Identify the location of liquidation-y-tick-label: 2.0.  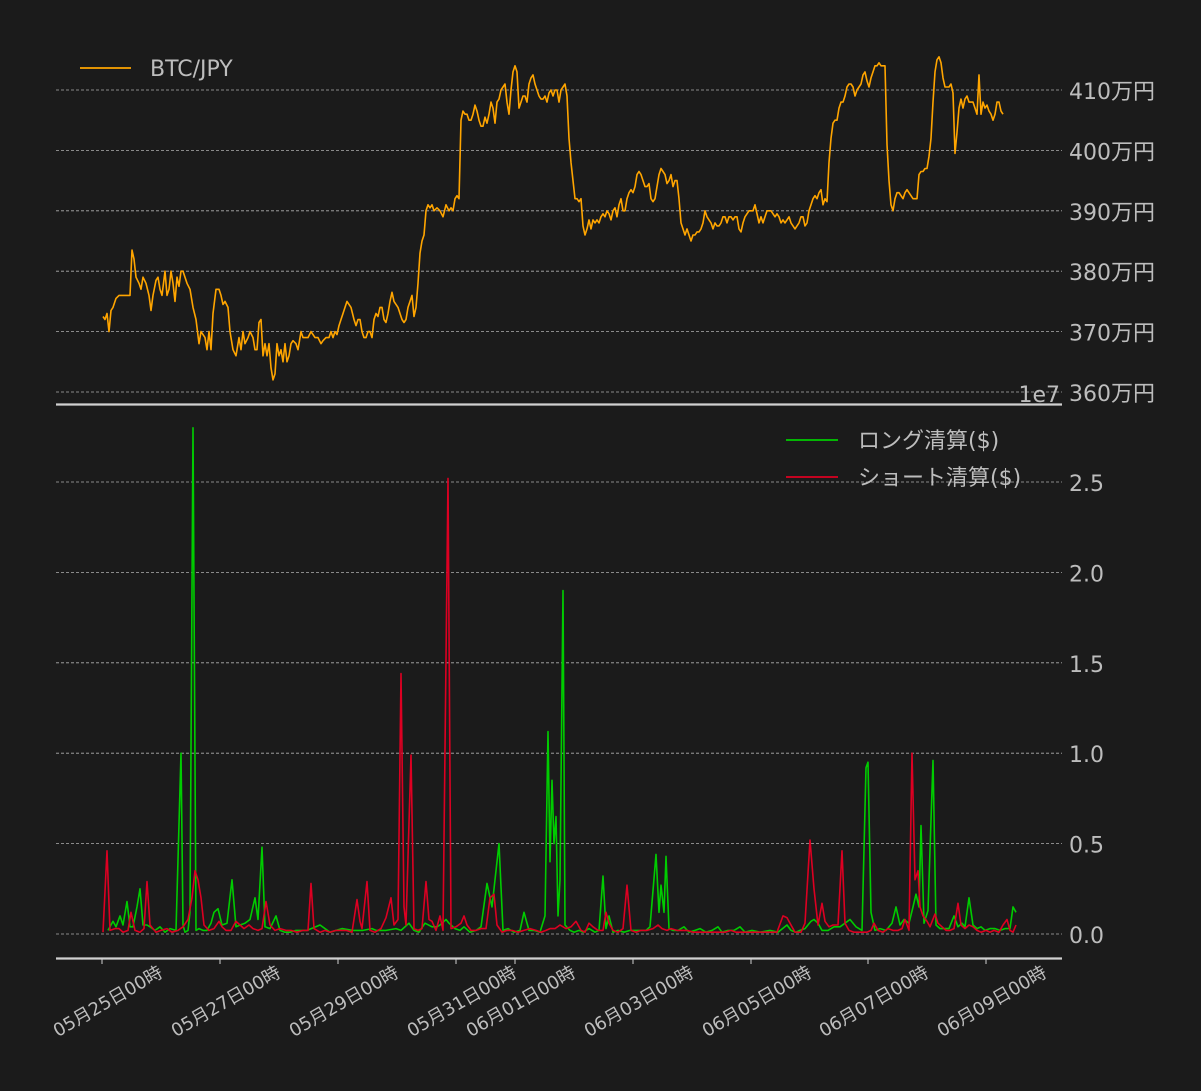
(1086, 574).